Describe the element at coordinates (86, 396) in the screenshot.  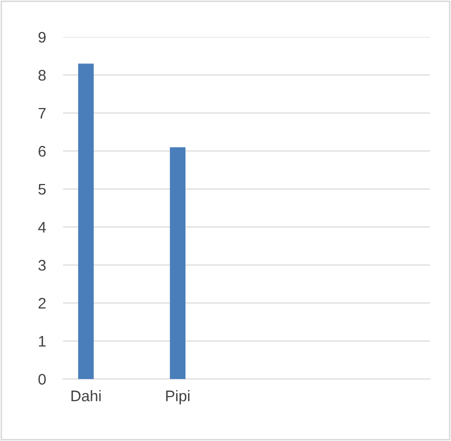
I see `x-tick-label: Dahi` at that location.